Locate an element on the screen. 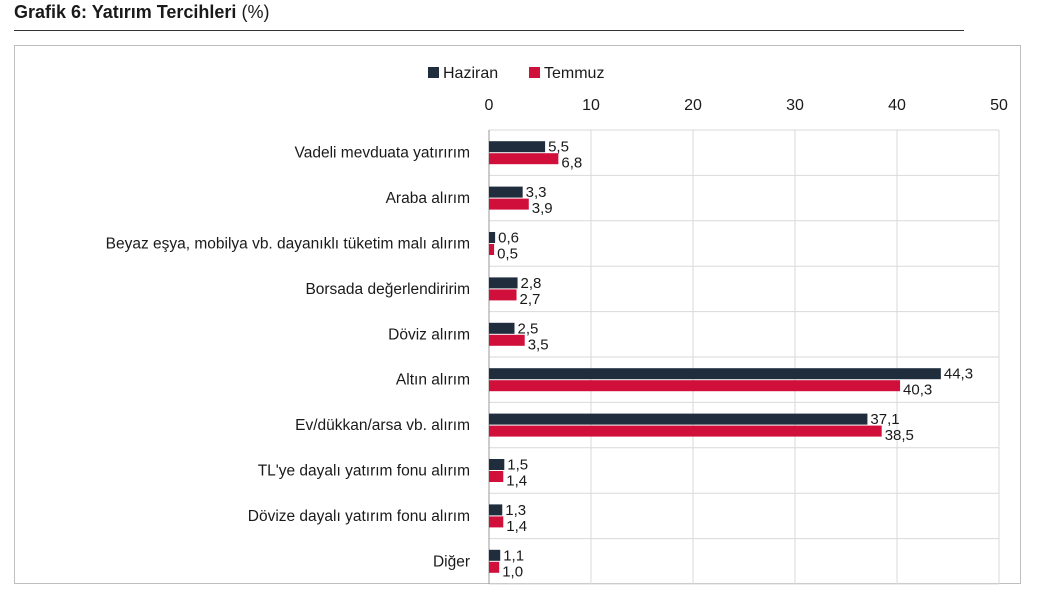  value-label-haziran: 1,3 is located at coordinates (515, 510).